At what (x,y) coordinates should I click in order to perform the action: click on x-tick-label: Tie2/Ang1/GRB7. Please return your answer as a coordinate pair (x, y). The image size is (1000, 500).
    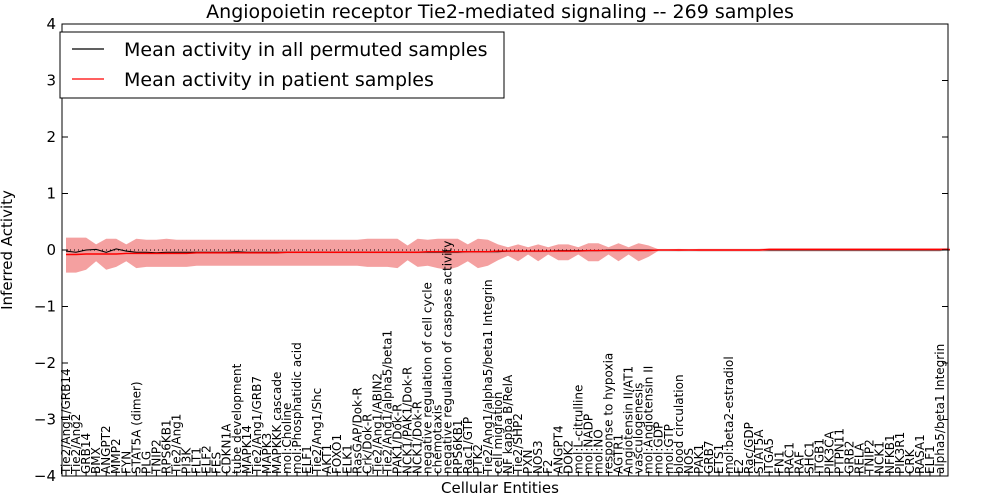
    Looking at the image, I should click on (257, 425).